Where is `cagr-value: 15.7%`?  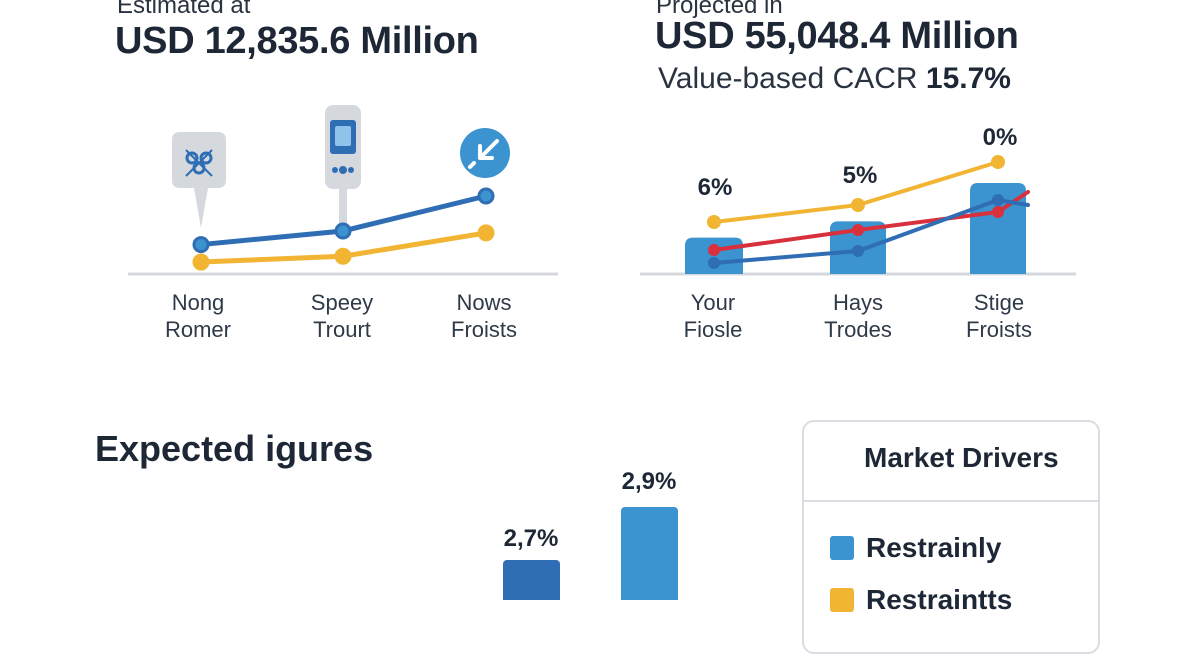 cagr-value: 15.7% is located at coordinates (968, 78).